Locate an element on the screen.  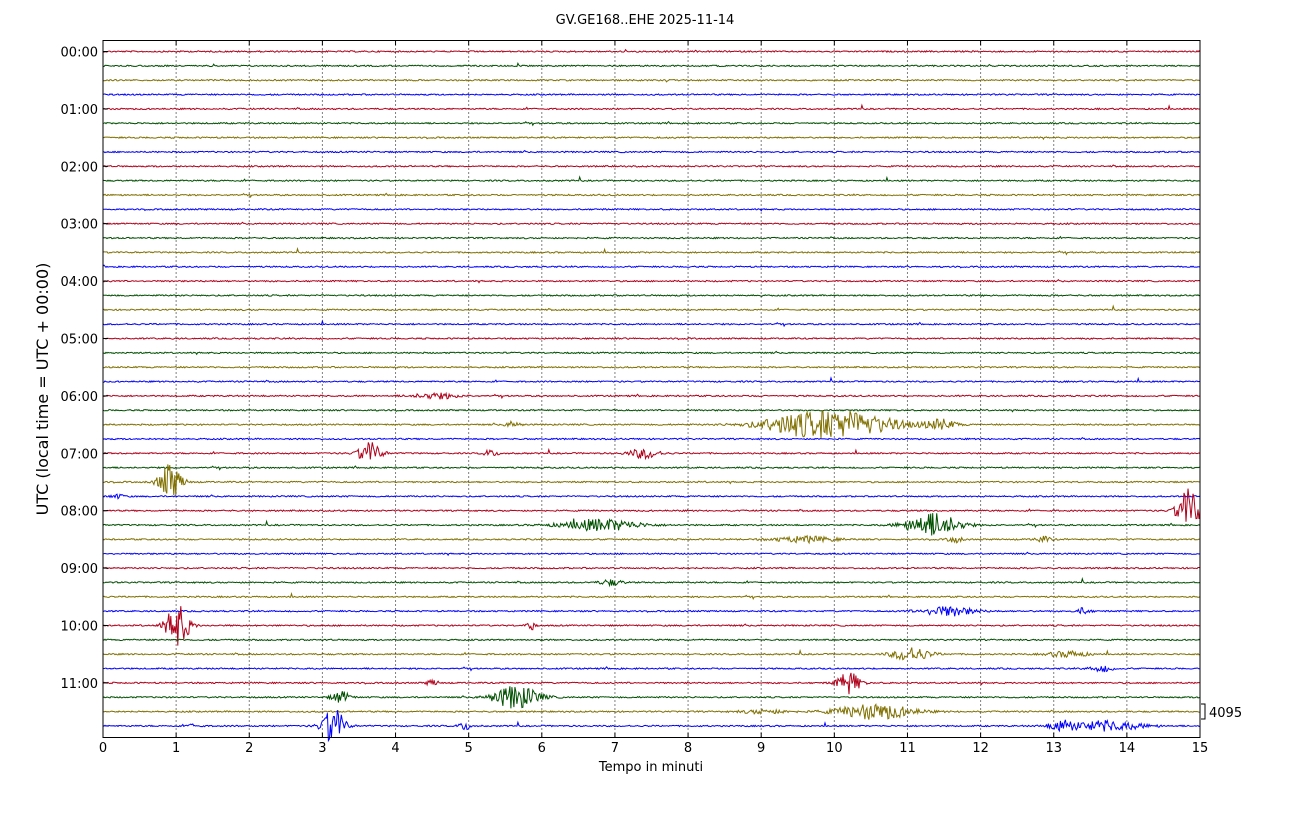
y-tick-label: 10:00 is located at coordinates (79, 627).